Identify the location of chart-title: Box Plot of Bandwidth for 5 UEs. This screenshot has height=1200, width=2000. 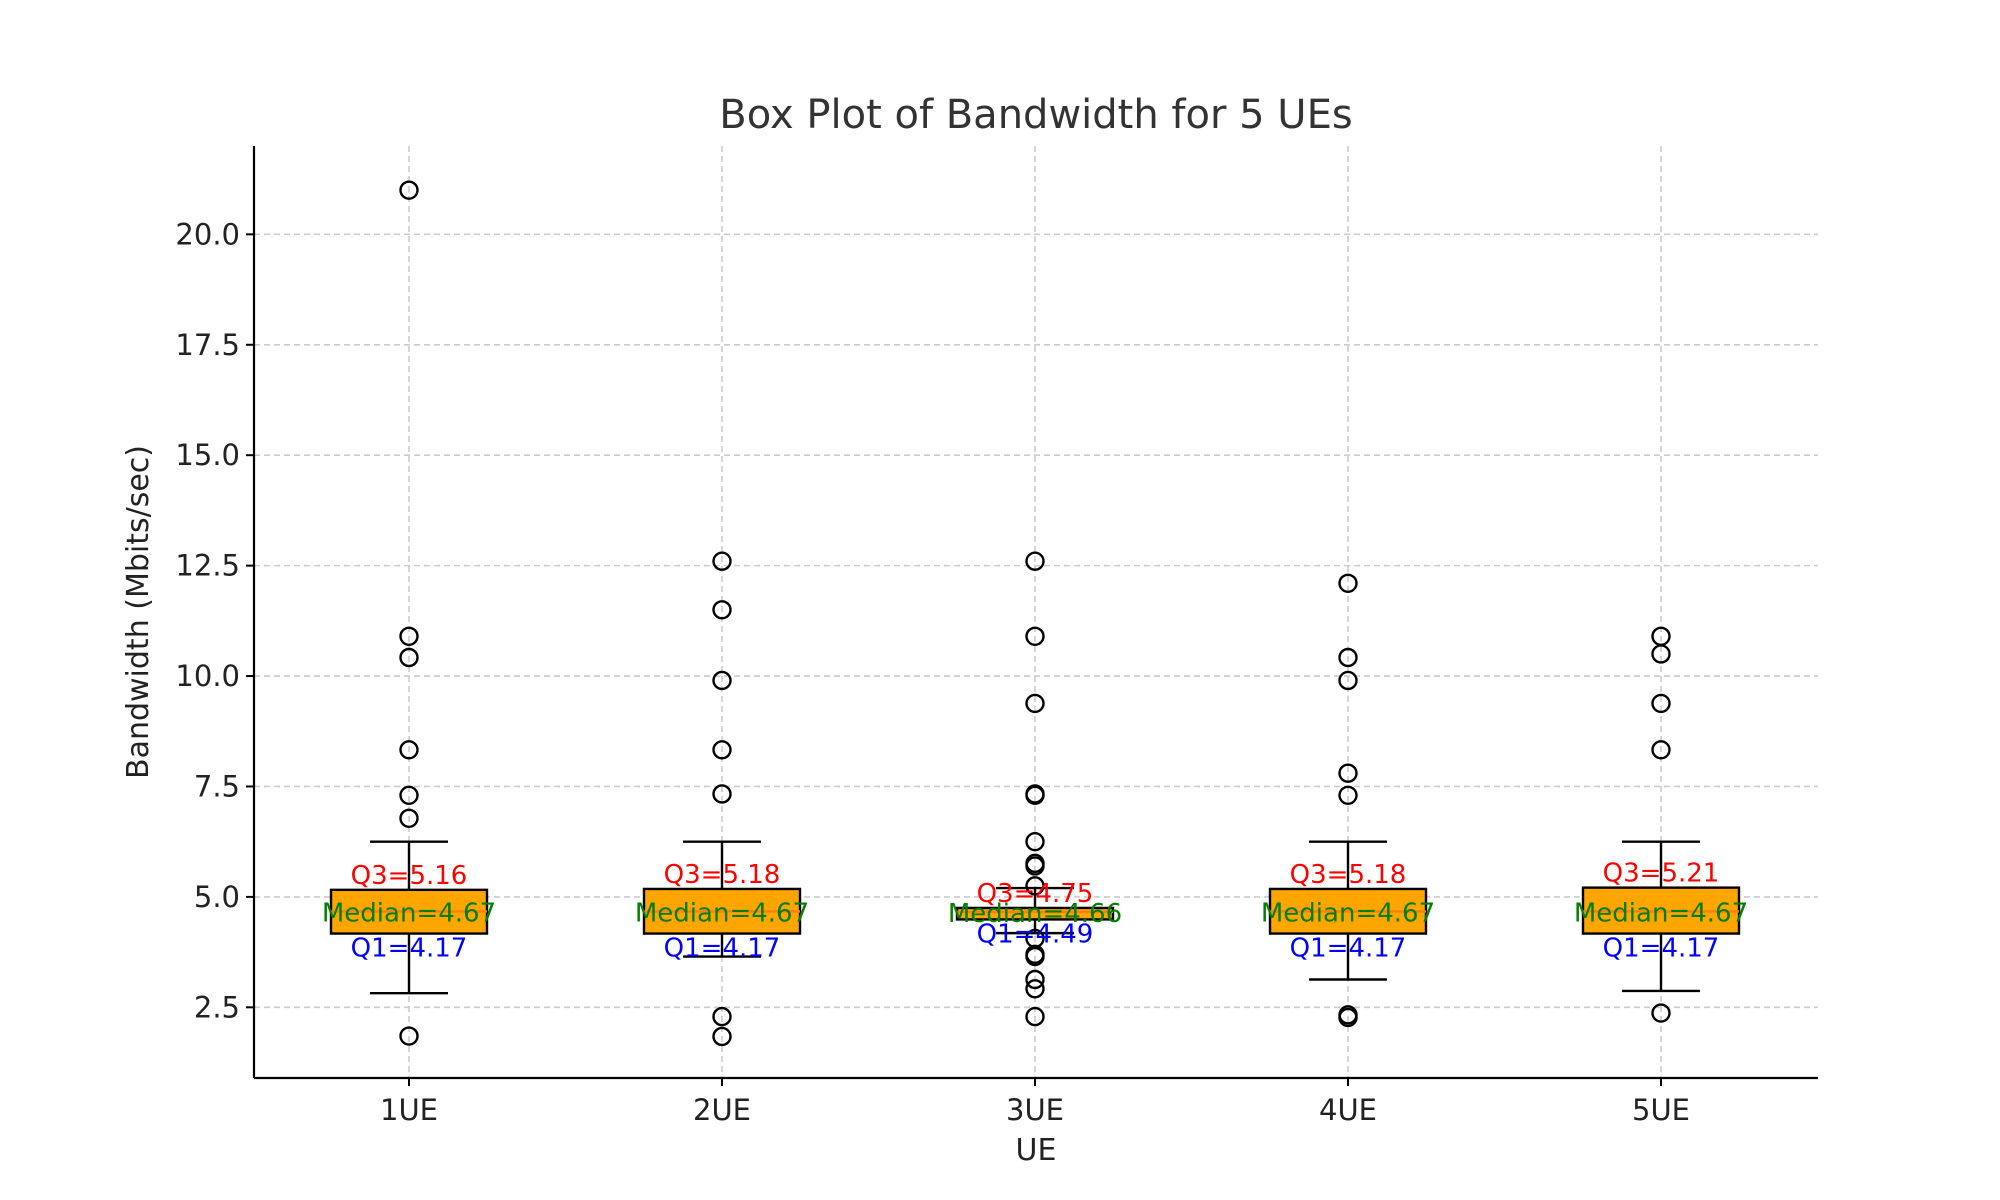
(1035, 115).